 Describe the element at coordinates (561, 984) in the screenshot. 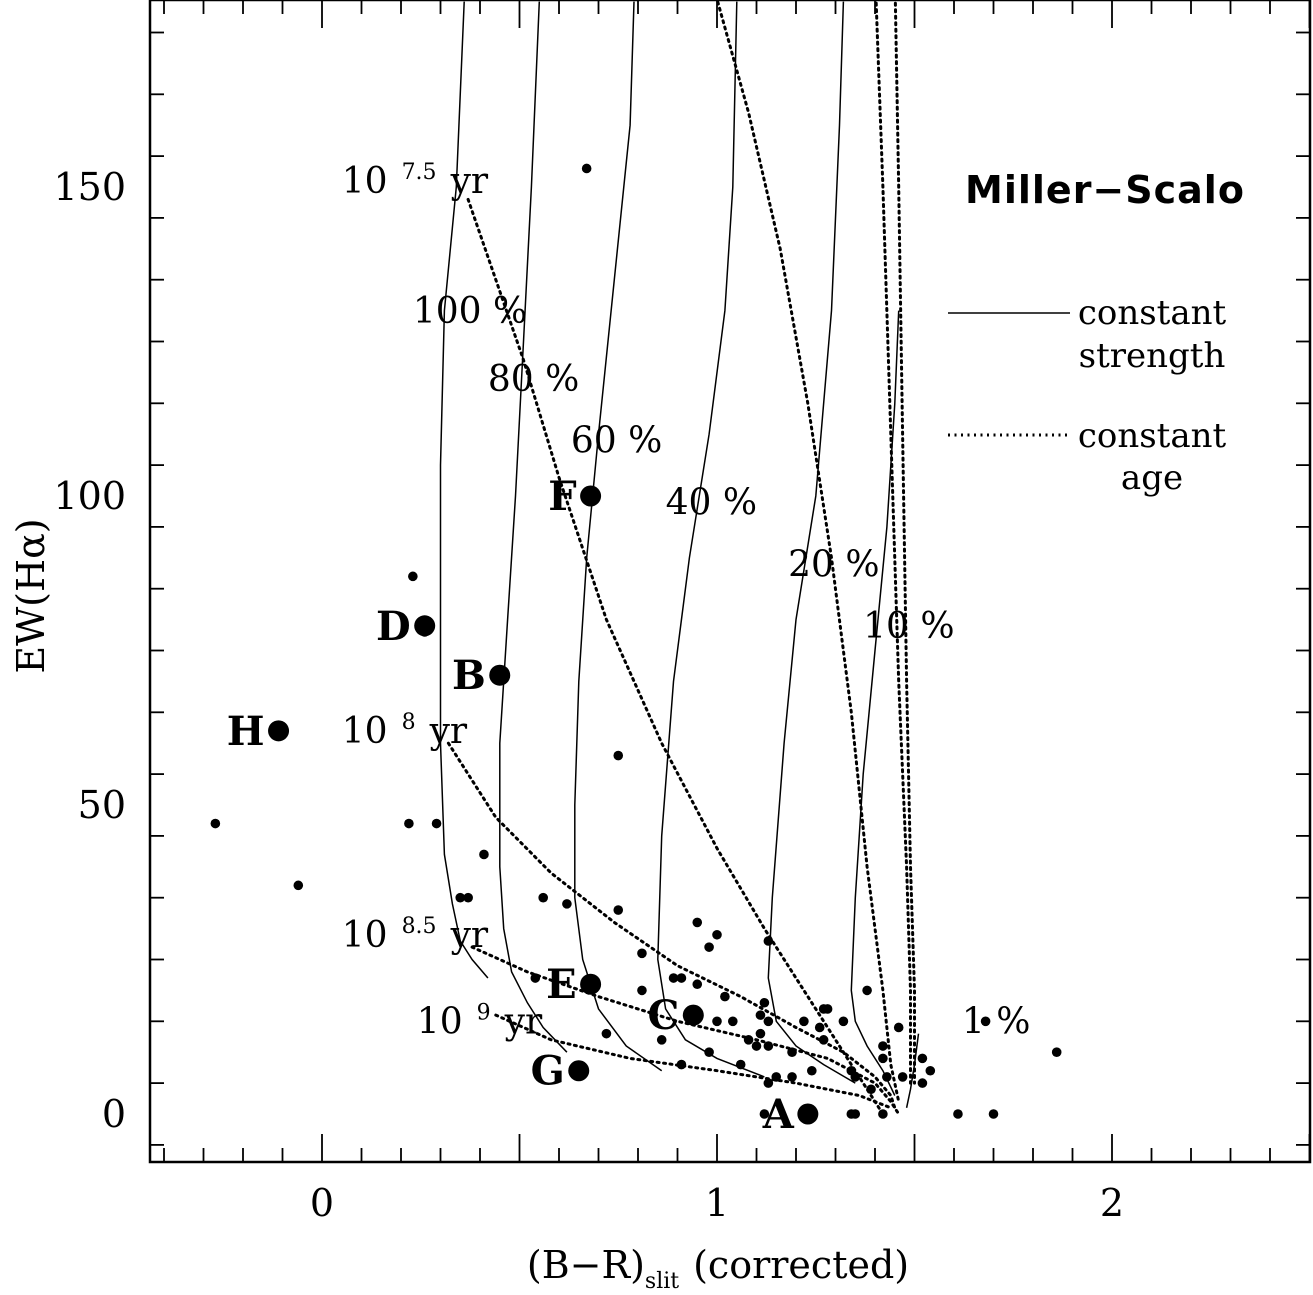

I see `galaxy-label: E` at that location.